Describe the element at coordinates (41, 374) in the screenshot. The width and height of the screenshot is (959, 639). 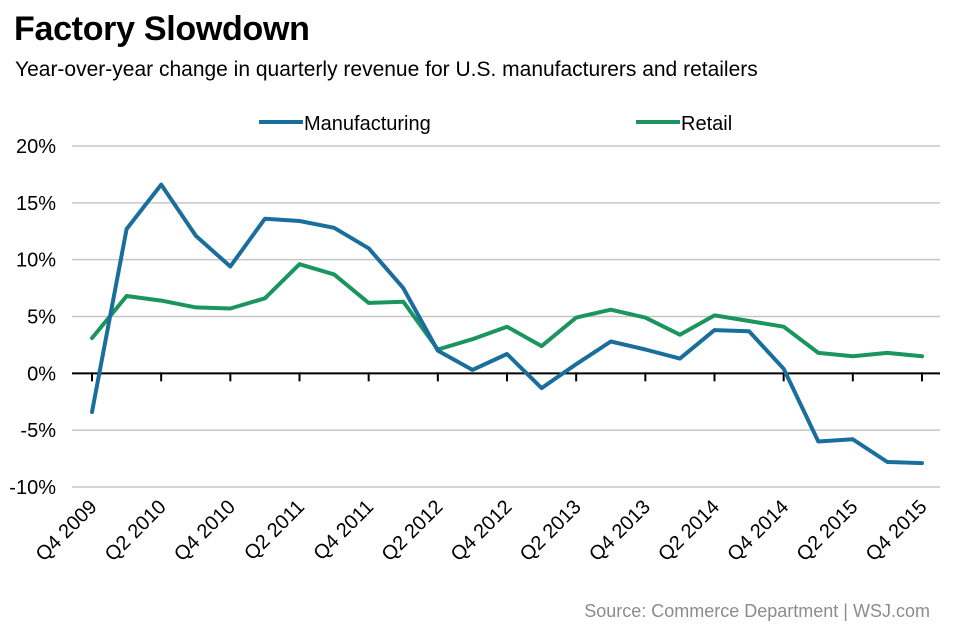
I see `y-tick-label: 0%` at that location.